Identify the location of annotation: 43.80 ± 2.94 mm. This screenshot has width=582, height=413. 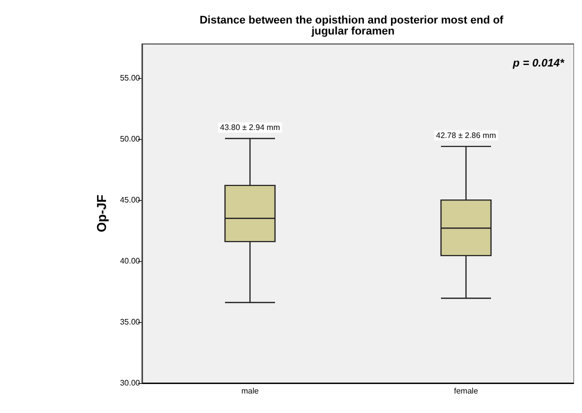
(250, 127).